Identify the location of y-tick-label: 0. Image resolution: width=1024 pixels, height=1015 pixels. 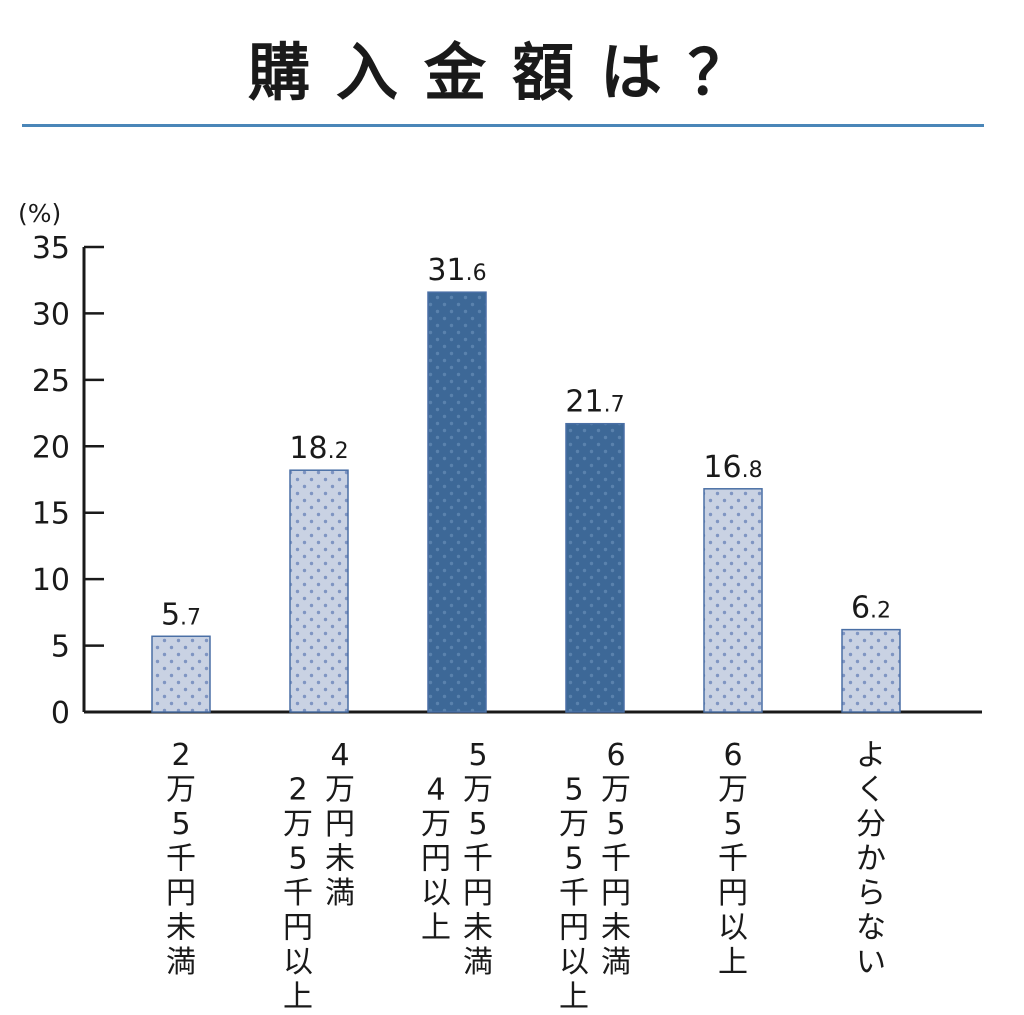
(60, 713).